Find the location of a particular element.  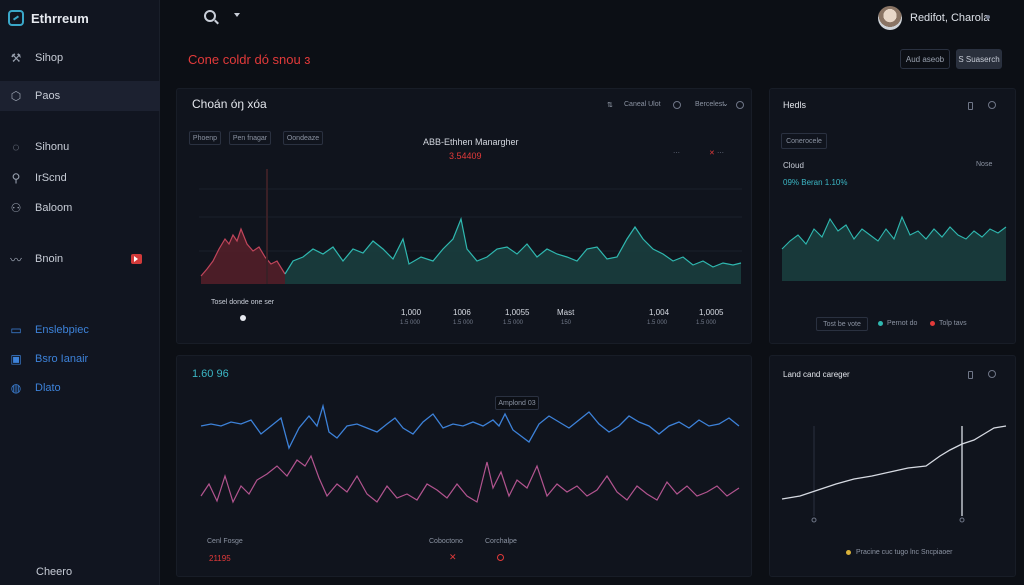

sidebar-item-sihop: ⚒ Sihop is located at coordinates (80, 58).